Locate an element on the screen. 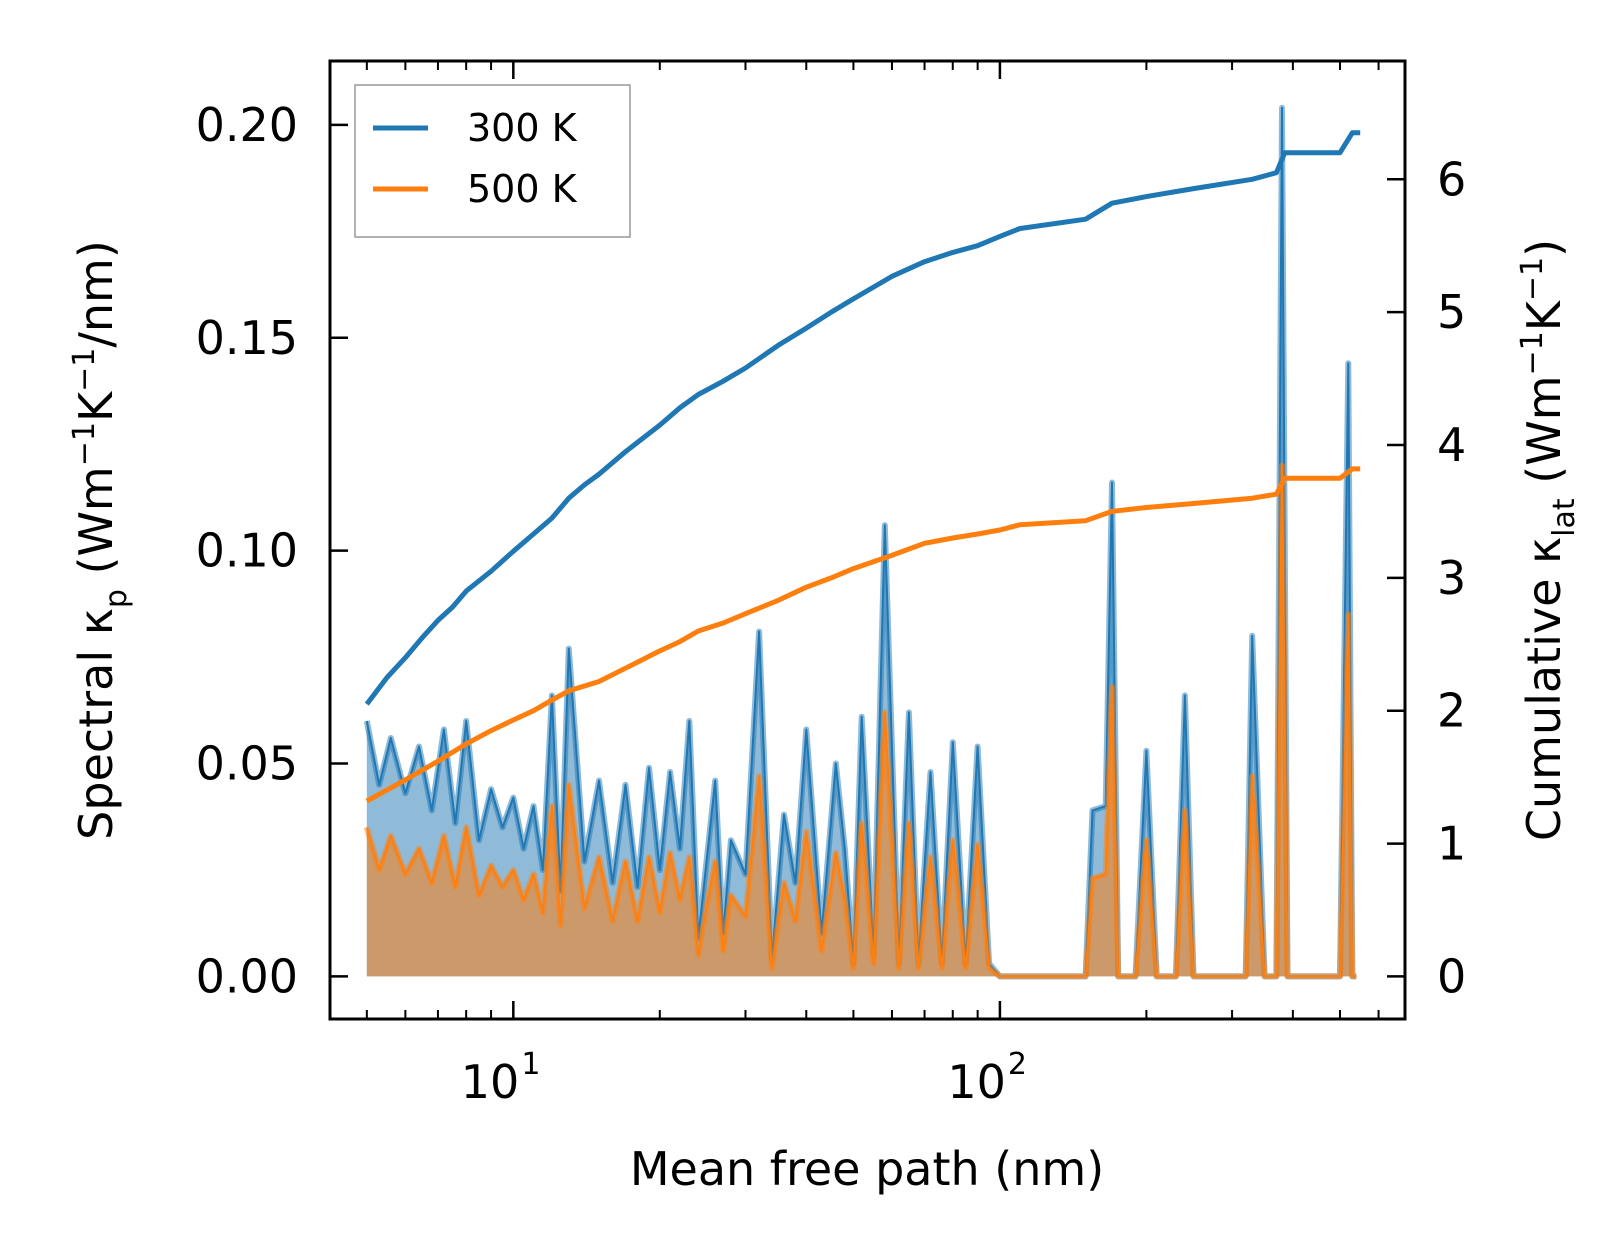 The width and height of the screenshot is (1623, 1254). legend: 300 K 500 K is located at coordinates (492, 161).